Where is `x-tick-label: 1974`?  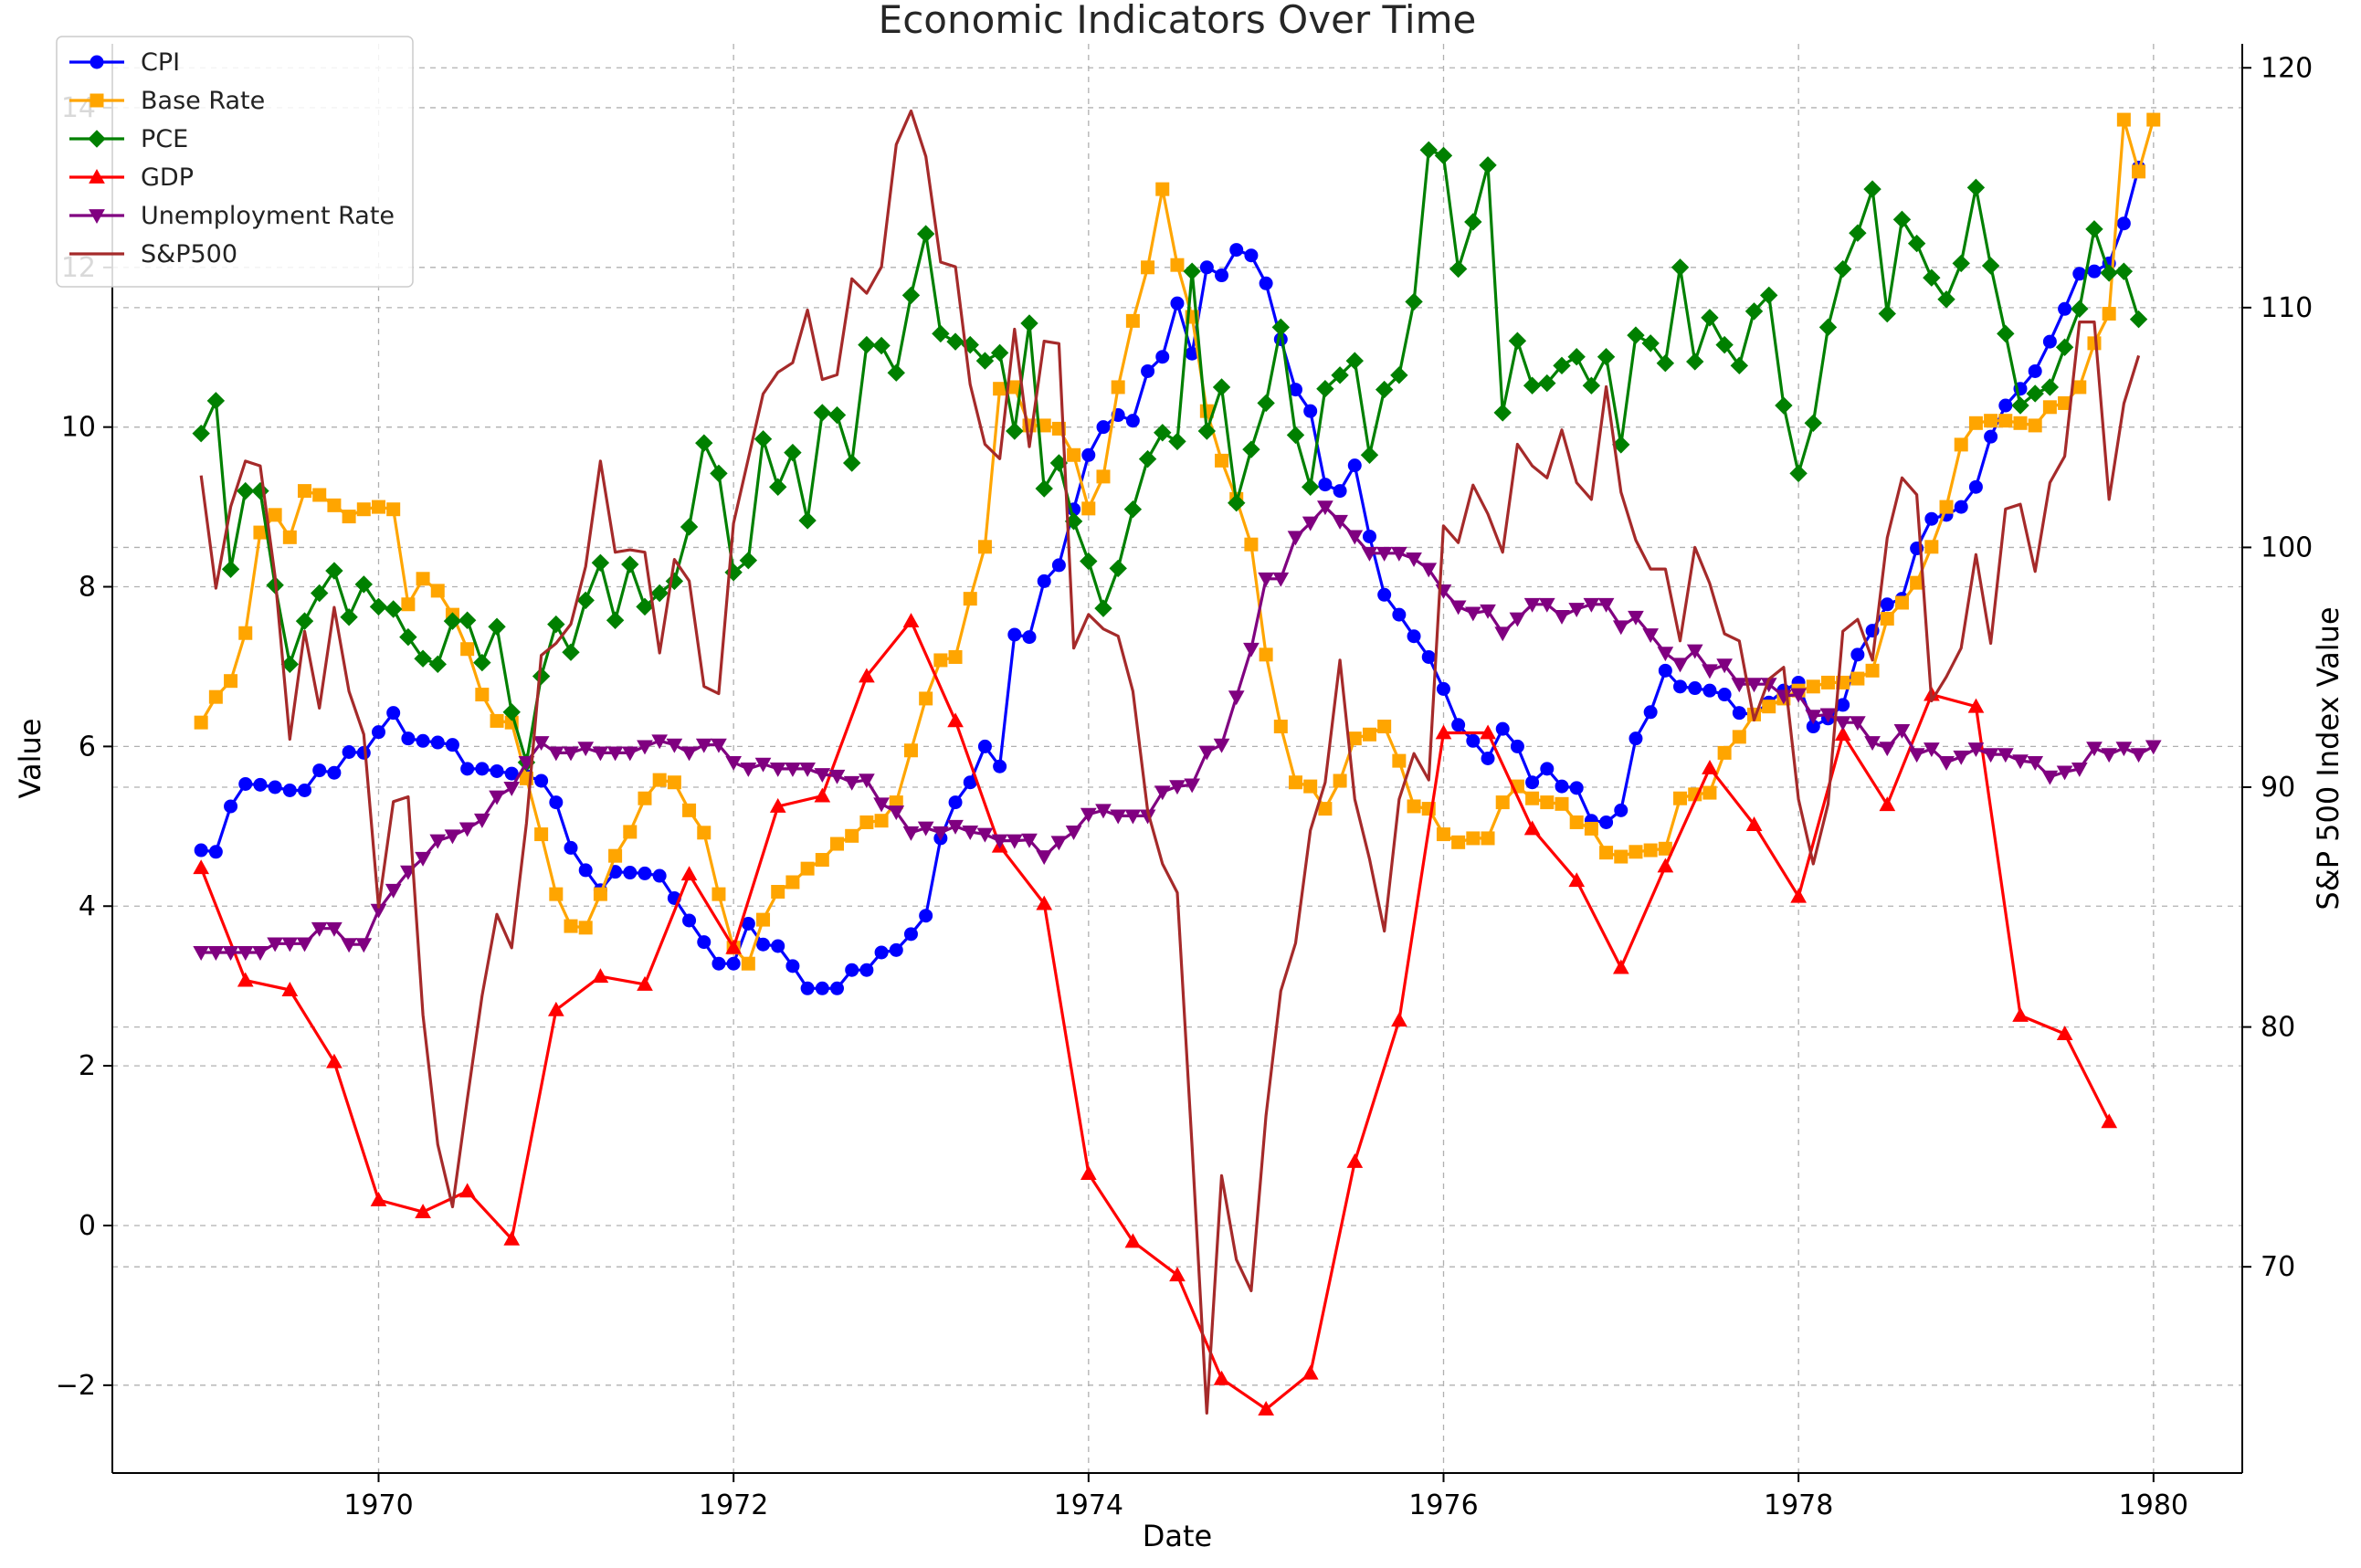
x-tick-label: 1974 is located at coordinates (1088, 1505).